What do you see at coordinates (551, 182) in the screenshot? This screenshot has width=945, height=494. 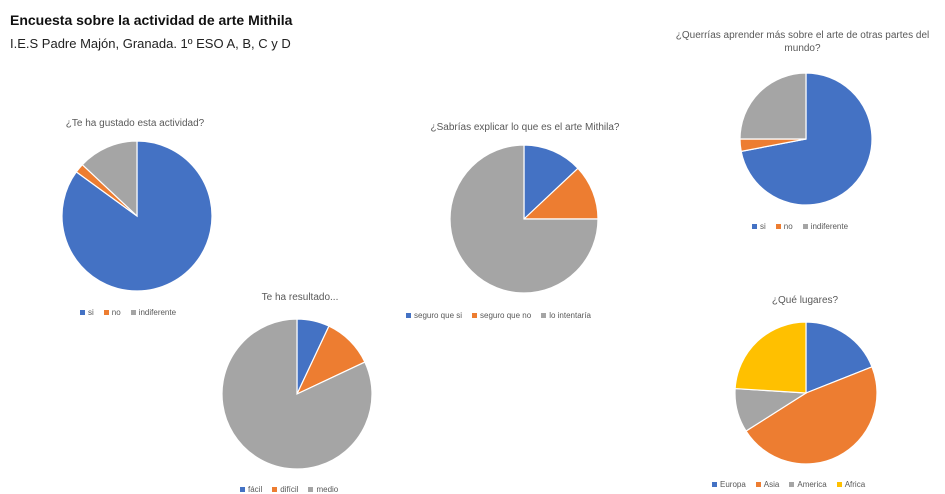 I see `pie-slice-seguro-que-si` at bounding box center [551, 182].